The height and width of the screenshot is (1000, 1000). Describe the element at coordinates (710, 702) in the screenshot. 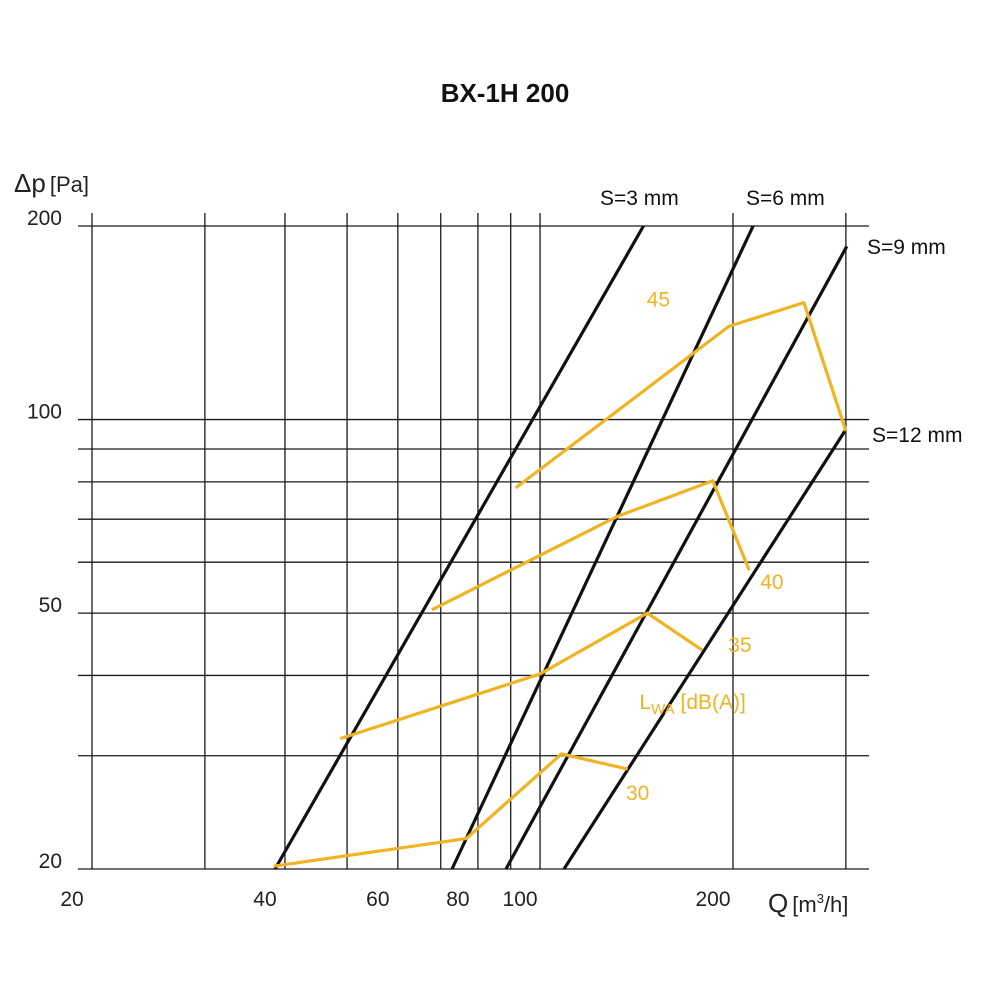

I see `sound-unit-rest: [dB(A)]` at that location.